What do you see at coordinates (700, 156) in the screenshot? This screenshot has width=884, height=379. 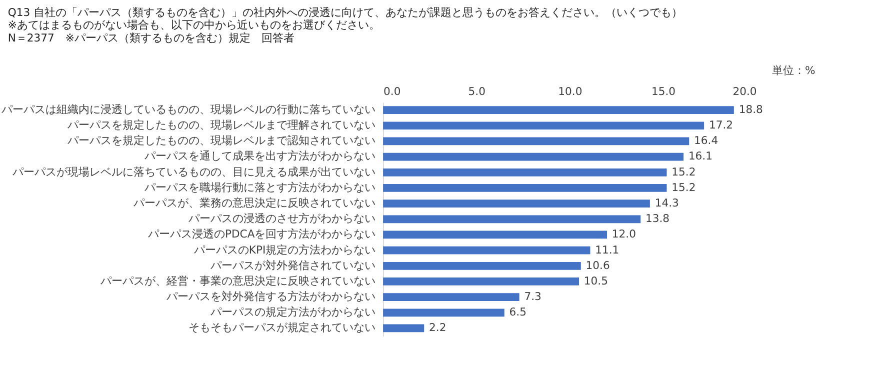 I see `data-label: 16.1` at bounding box center [700, 156].